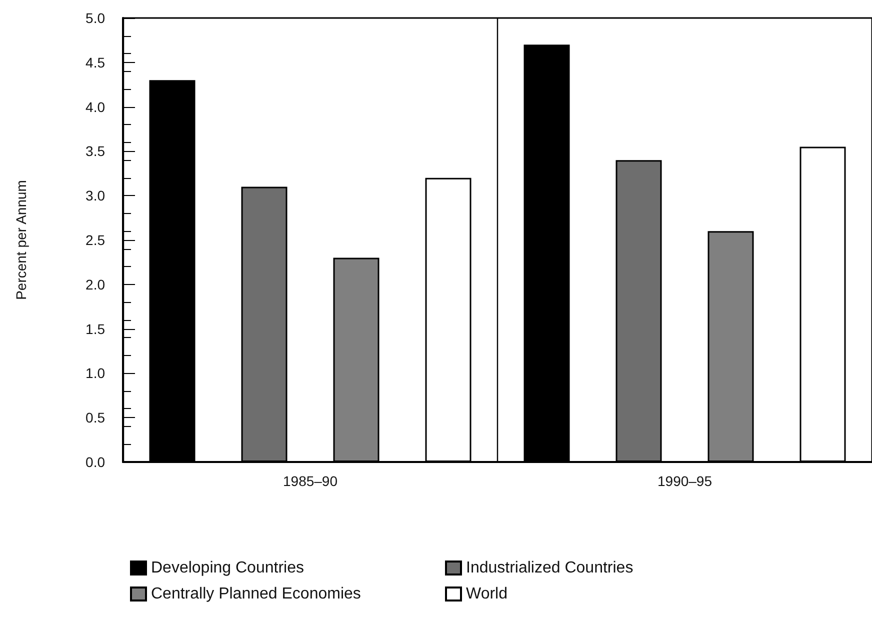  I want to click on legend-label: Centrally Planned Economies, so click(256, 594).